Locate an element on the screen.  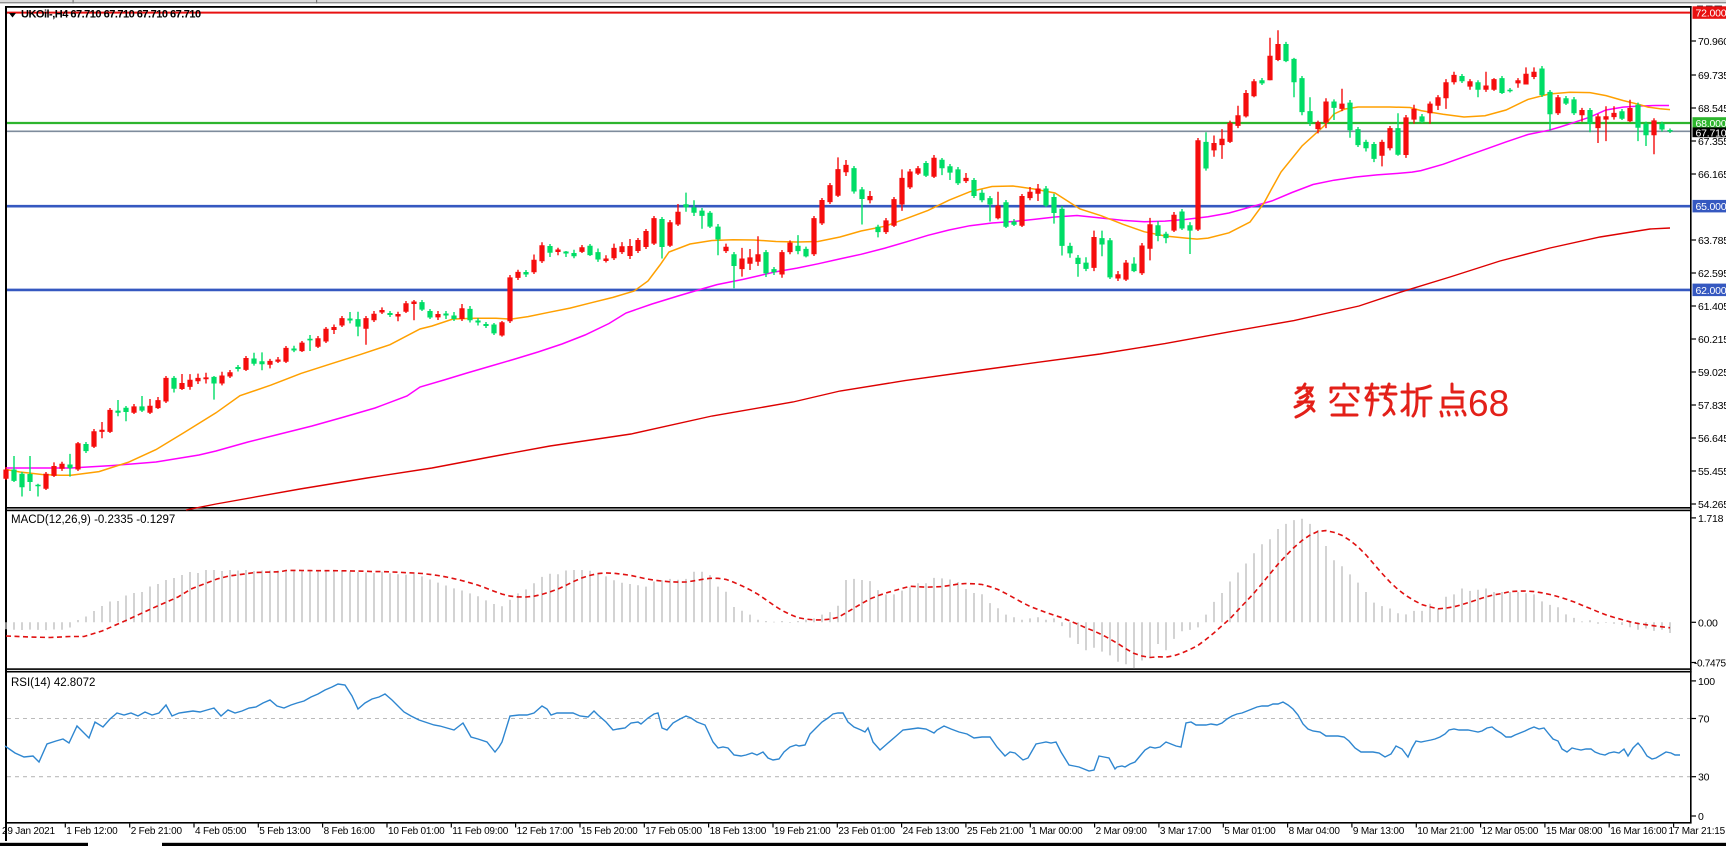
svg-text: 12 Feb 17:00 is located at coordinates (545, 831).